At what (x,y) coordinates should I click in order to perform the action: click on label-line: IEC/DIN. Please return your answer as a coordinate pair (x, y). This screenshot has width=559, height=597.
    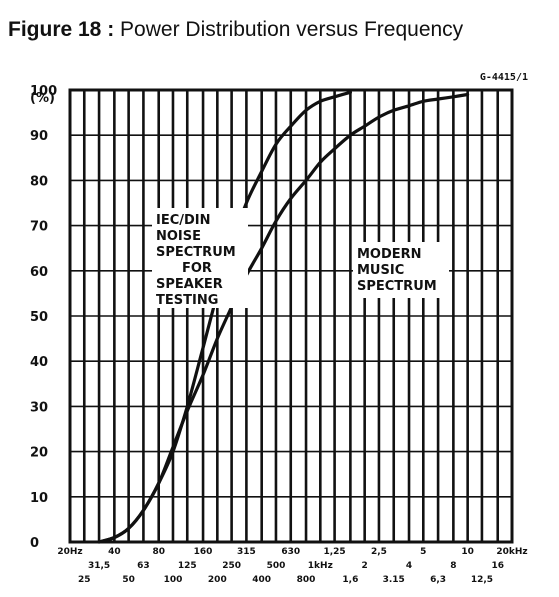
    Looking at the image, I should click on (183, 220).